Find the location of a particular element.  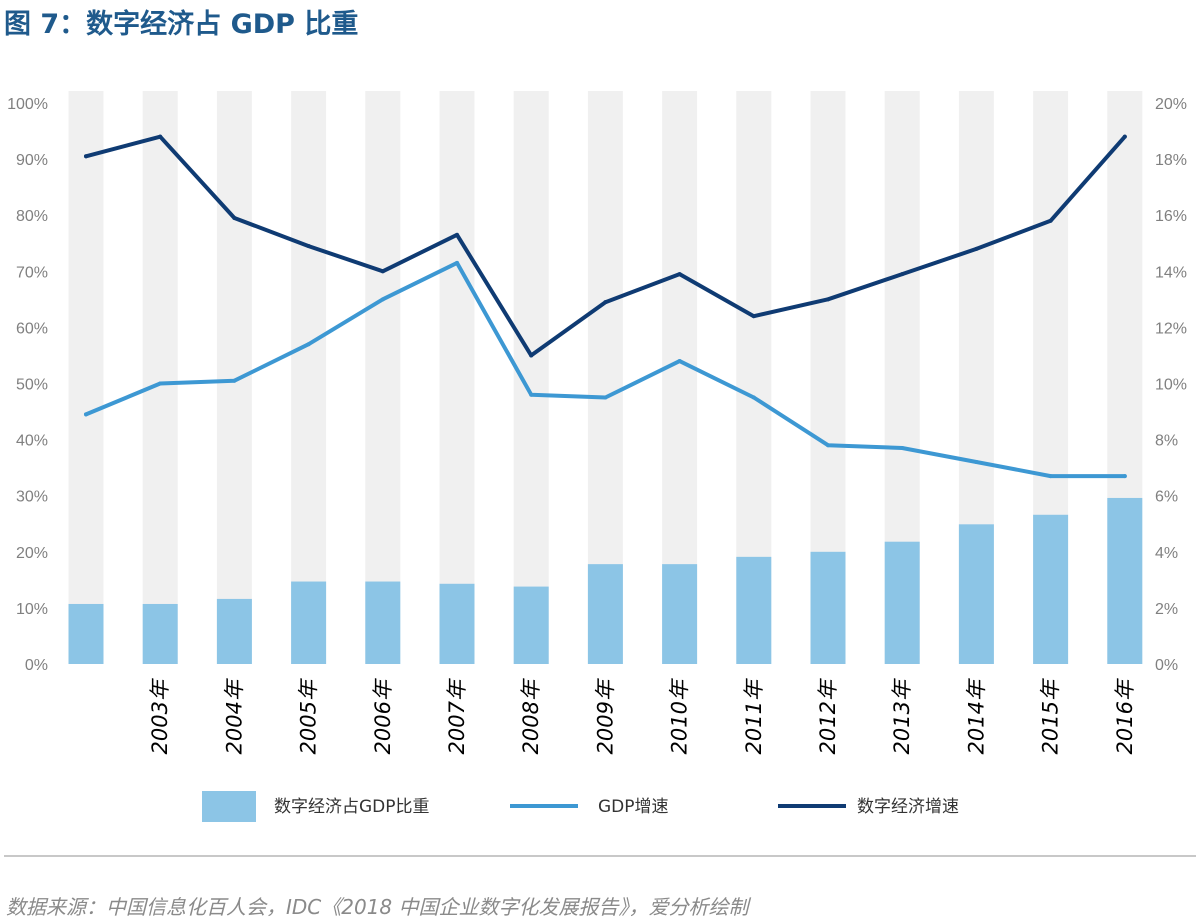

x-tick-label: 2006年 is located at coordinates (383, 716).